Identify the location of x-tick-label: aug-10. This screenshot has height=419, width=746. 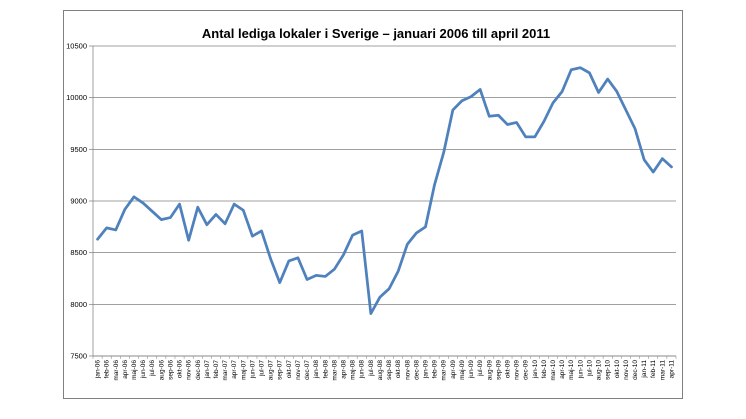
(599, 370).